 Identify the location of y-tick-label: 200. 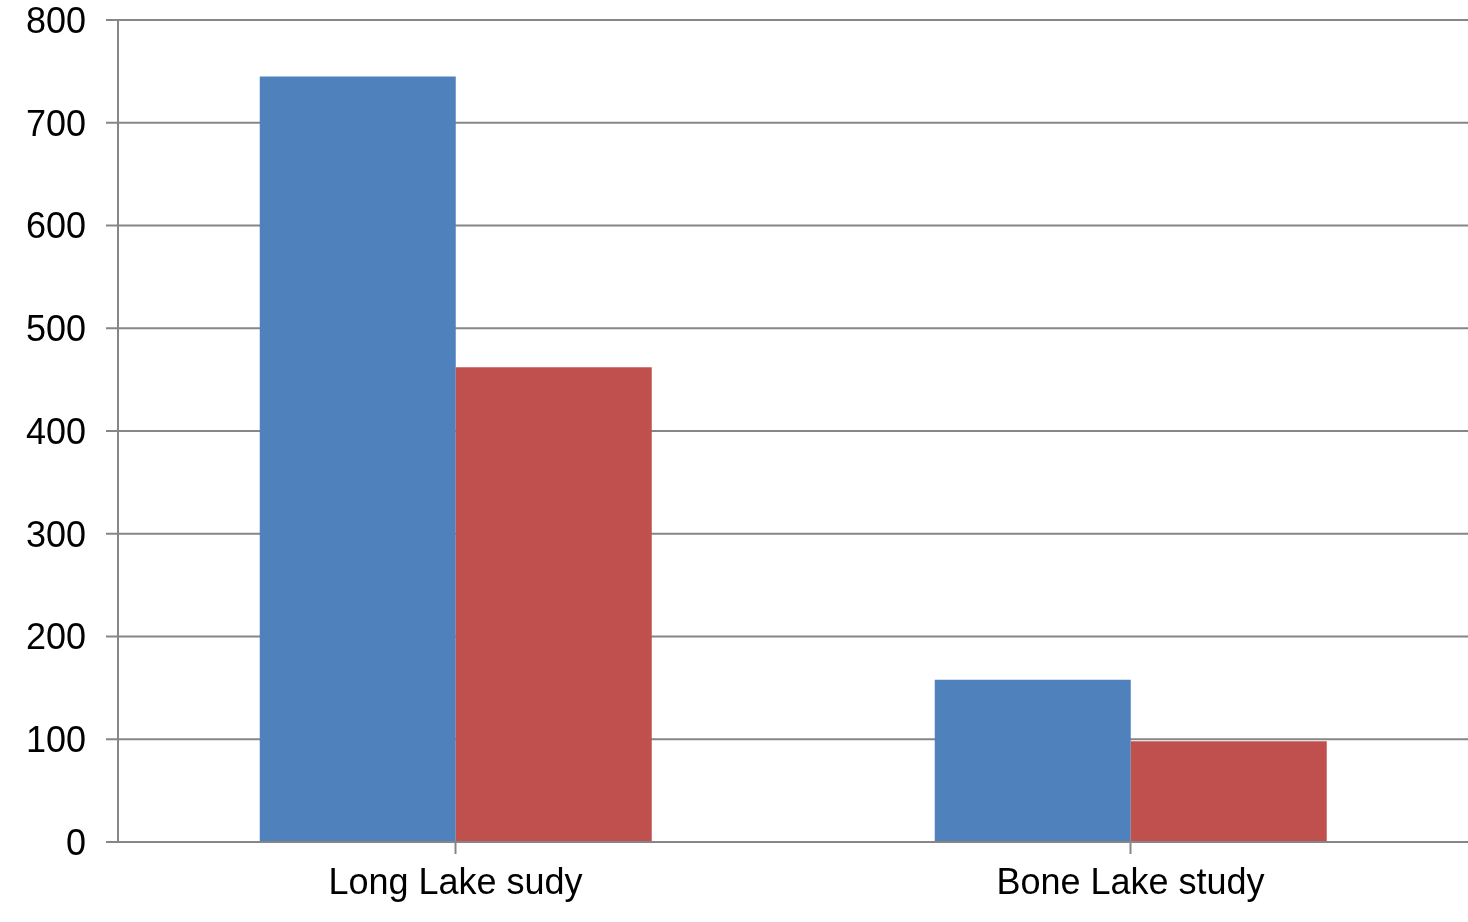
(55, 637).